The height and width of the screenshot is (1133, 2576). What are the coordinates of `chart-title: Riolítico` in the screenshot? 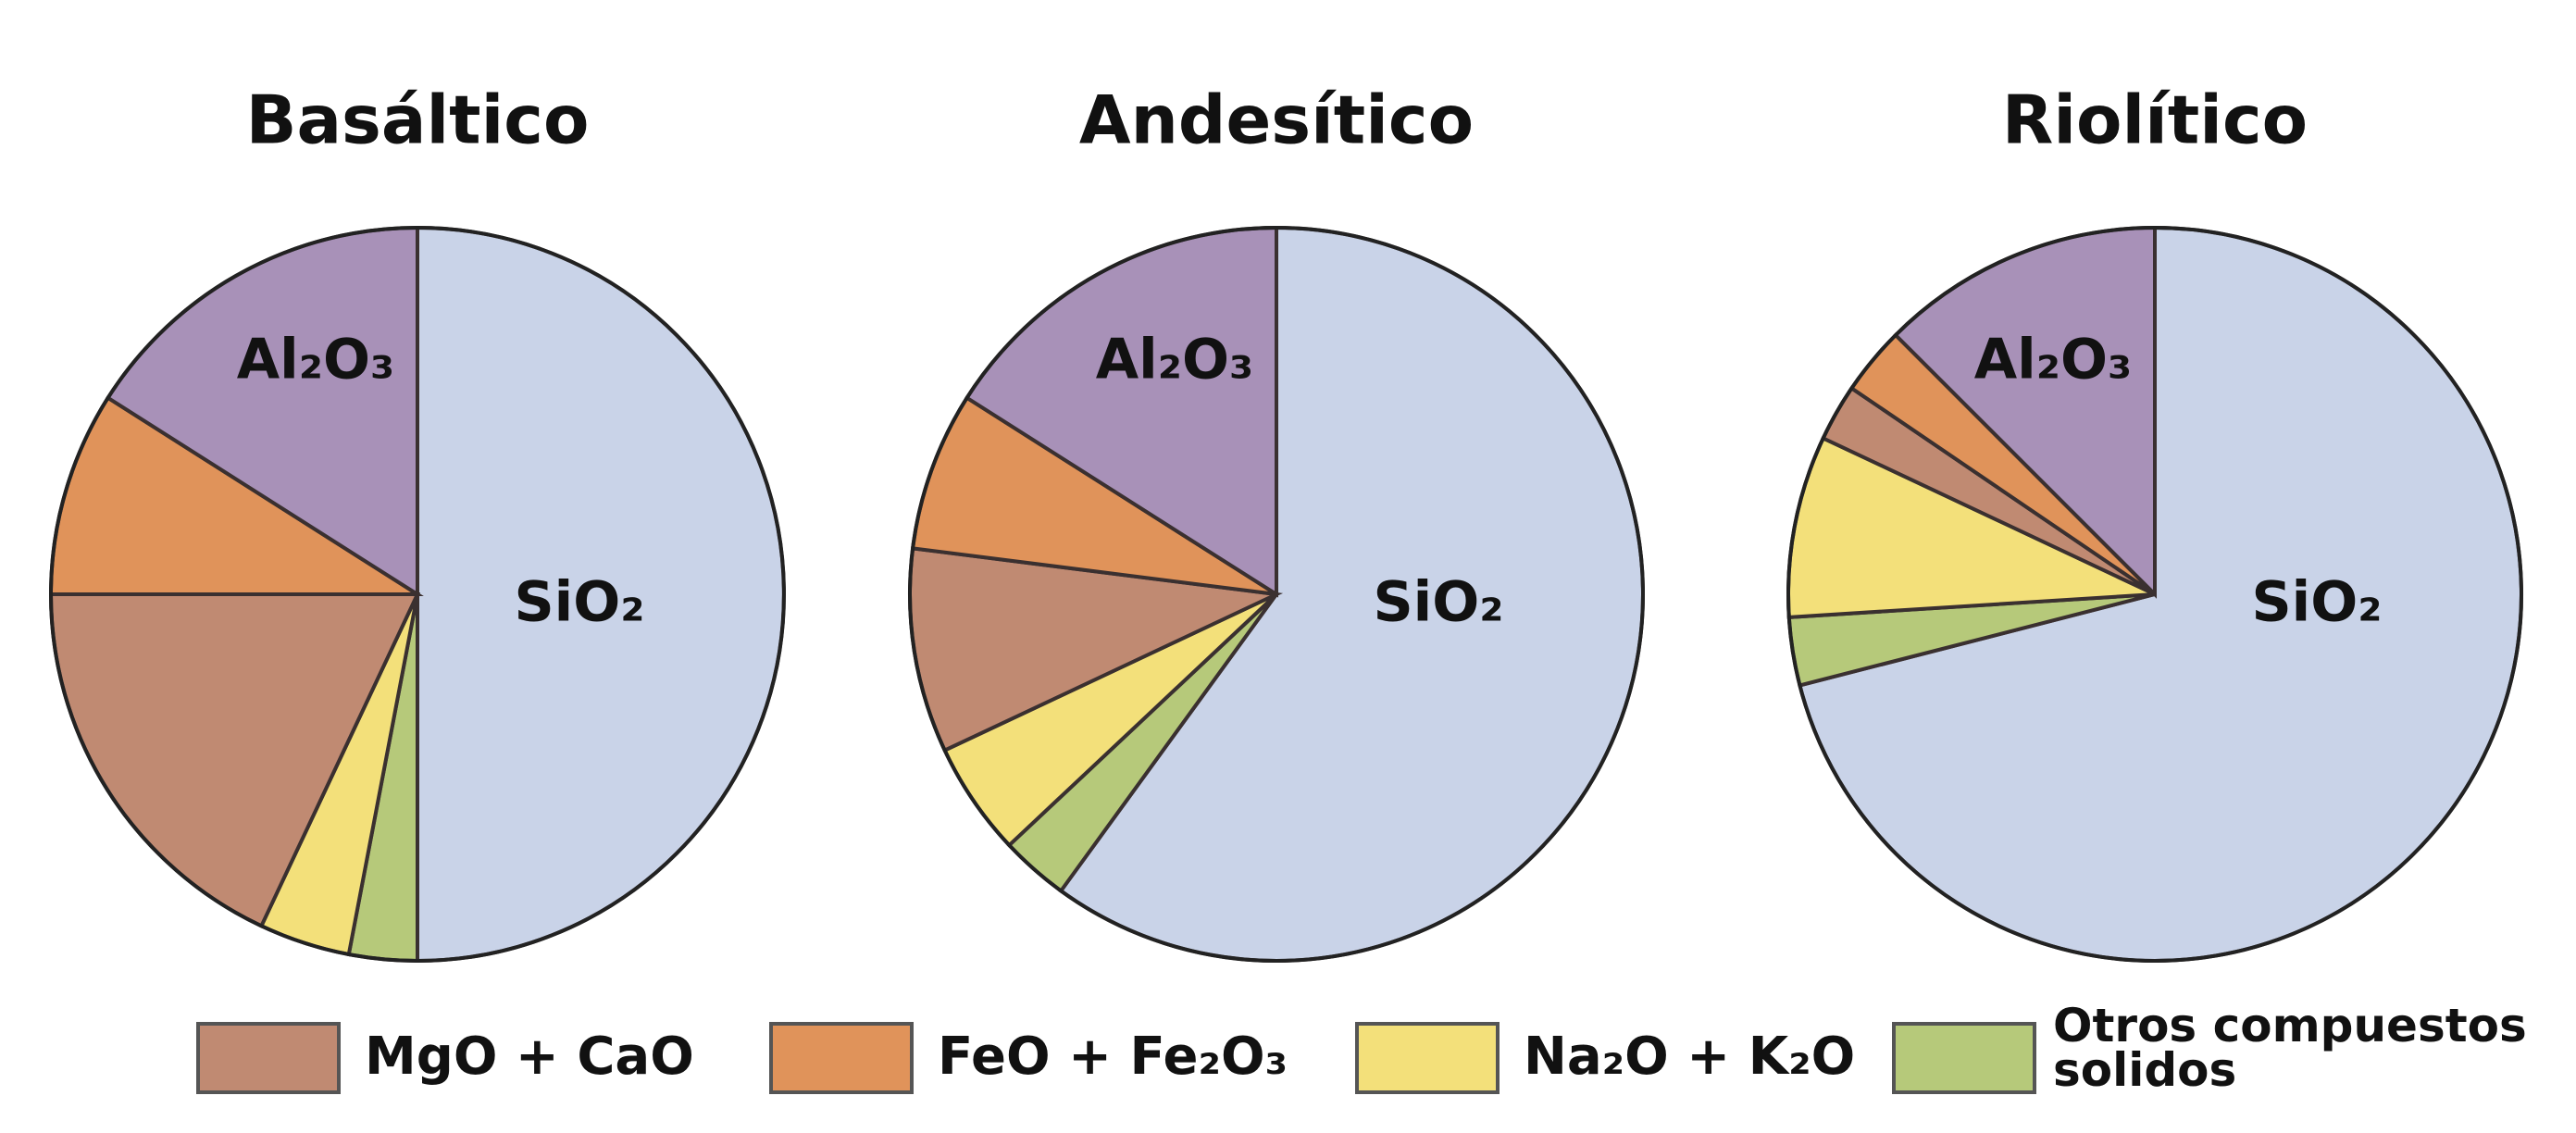 It's located at (2155, 120).